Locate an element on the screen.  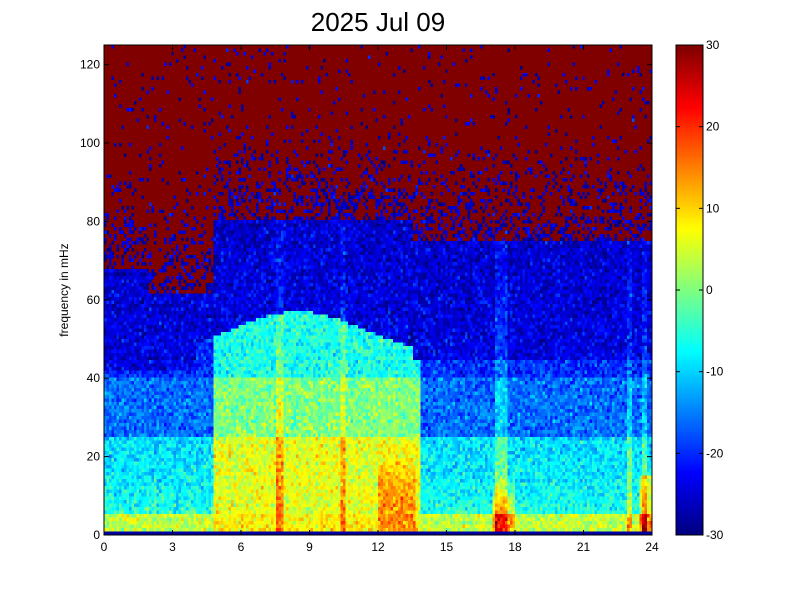
x-tick-label: 6 is located at coordinates (241, 547).